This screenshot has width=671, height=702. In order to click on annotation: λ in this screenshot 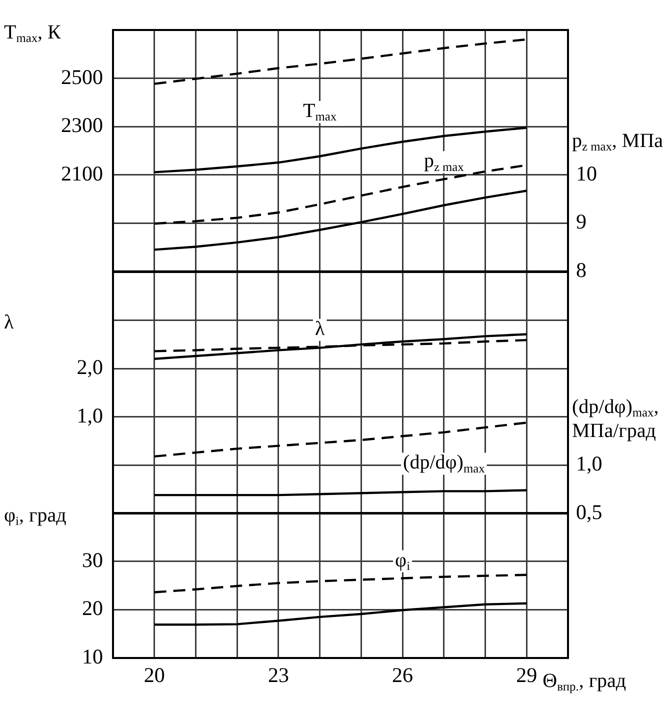, I will do `click(319, 329)`.